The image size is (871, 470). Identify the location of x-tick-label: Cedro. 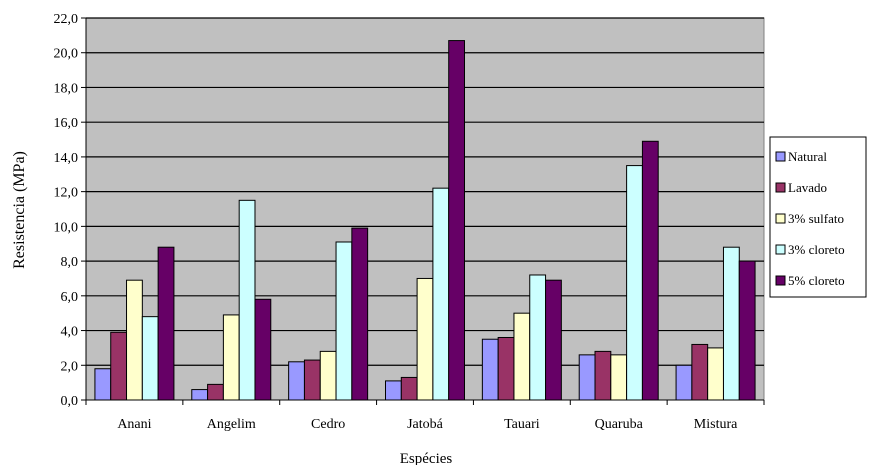
(328, 424).